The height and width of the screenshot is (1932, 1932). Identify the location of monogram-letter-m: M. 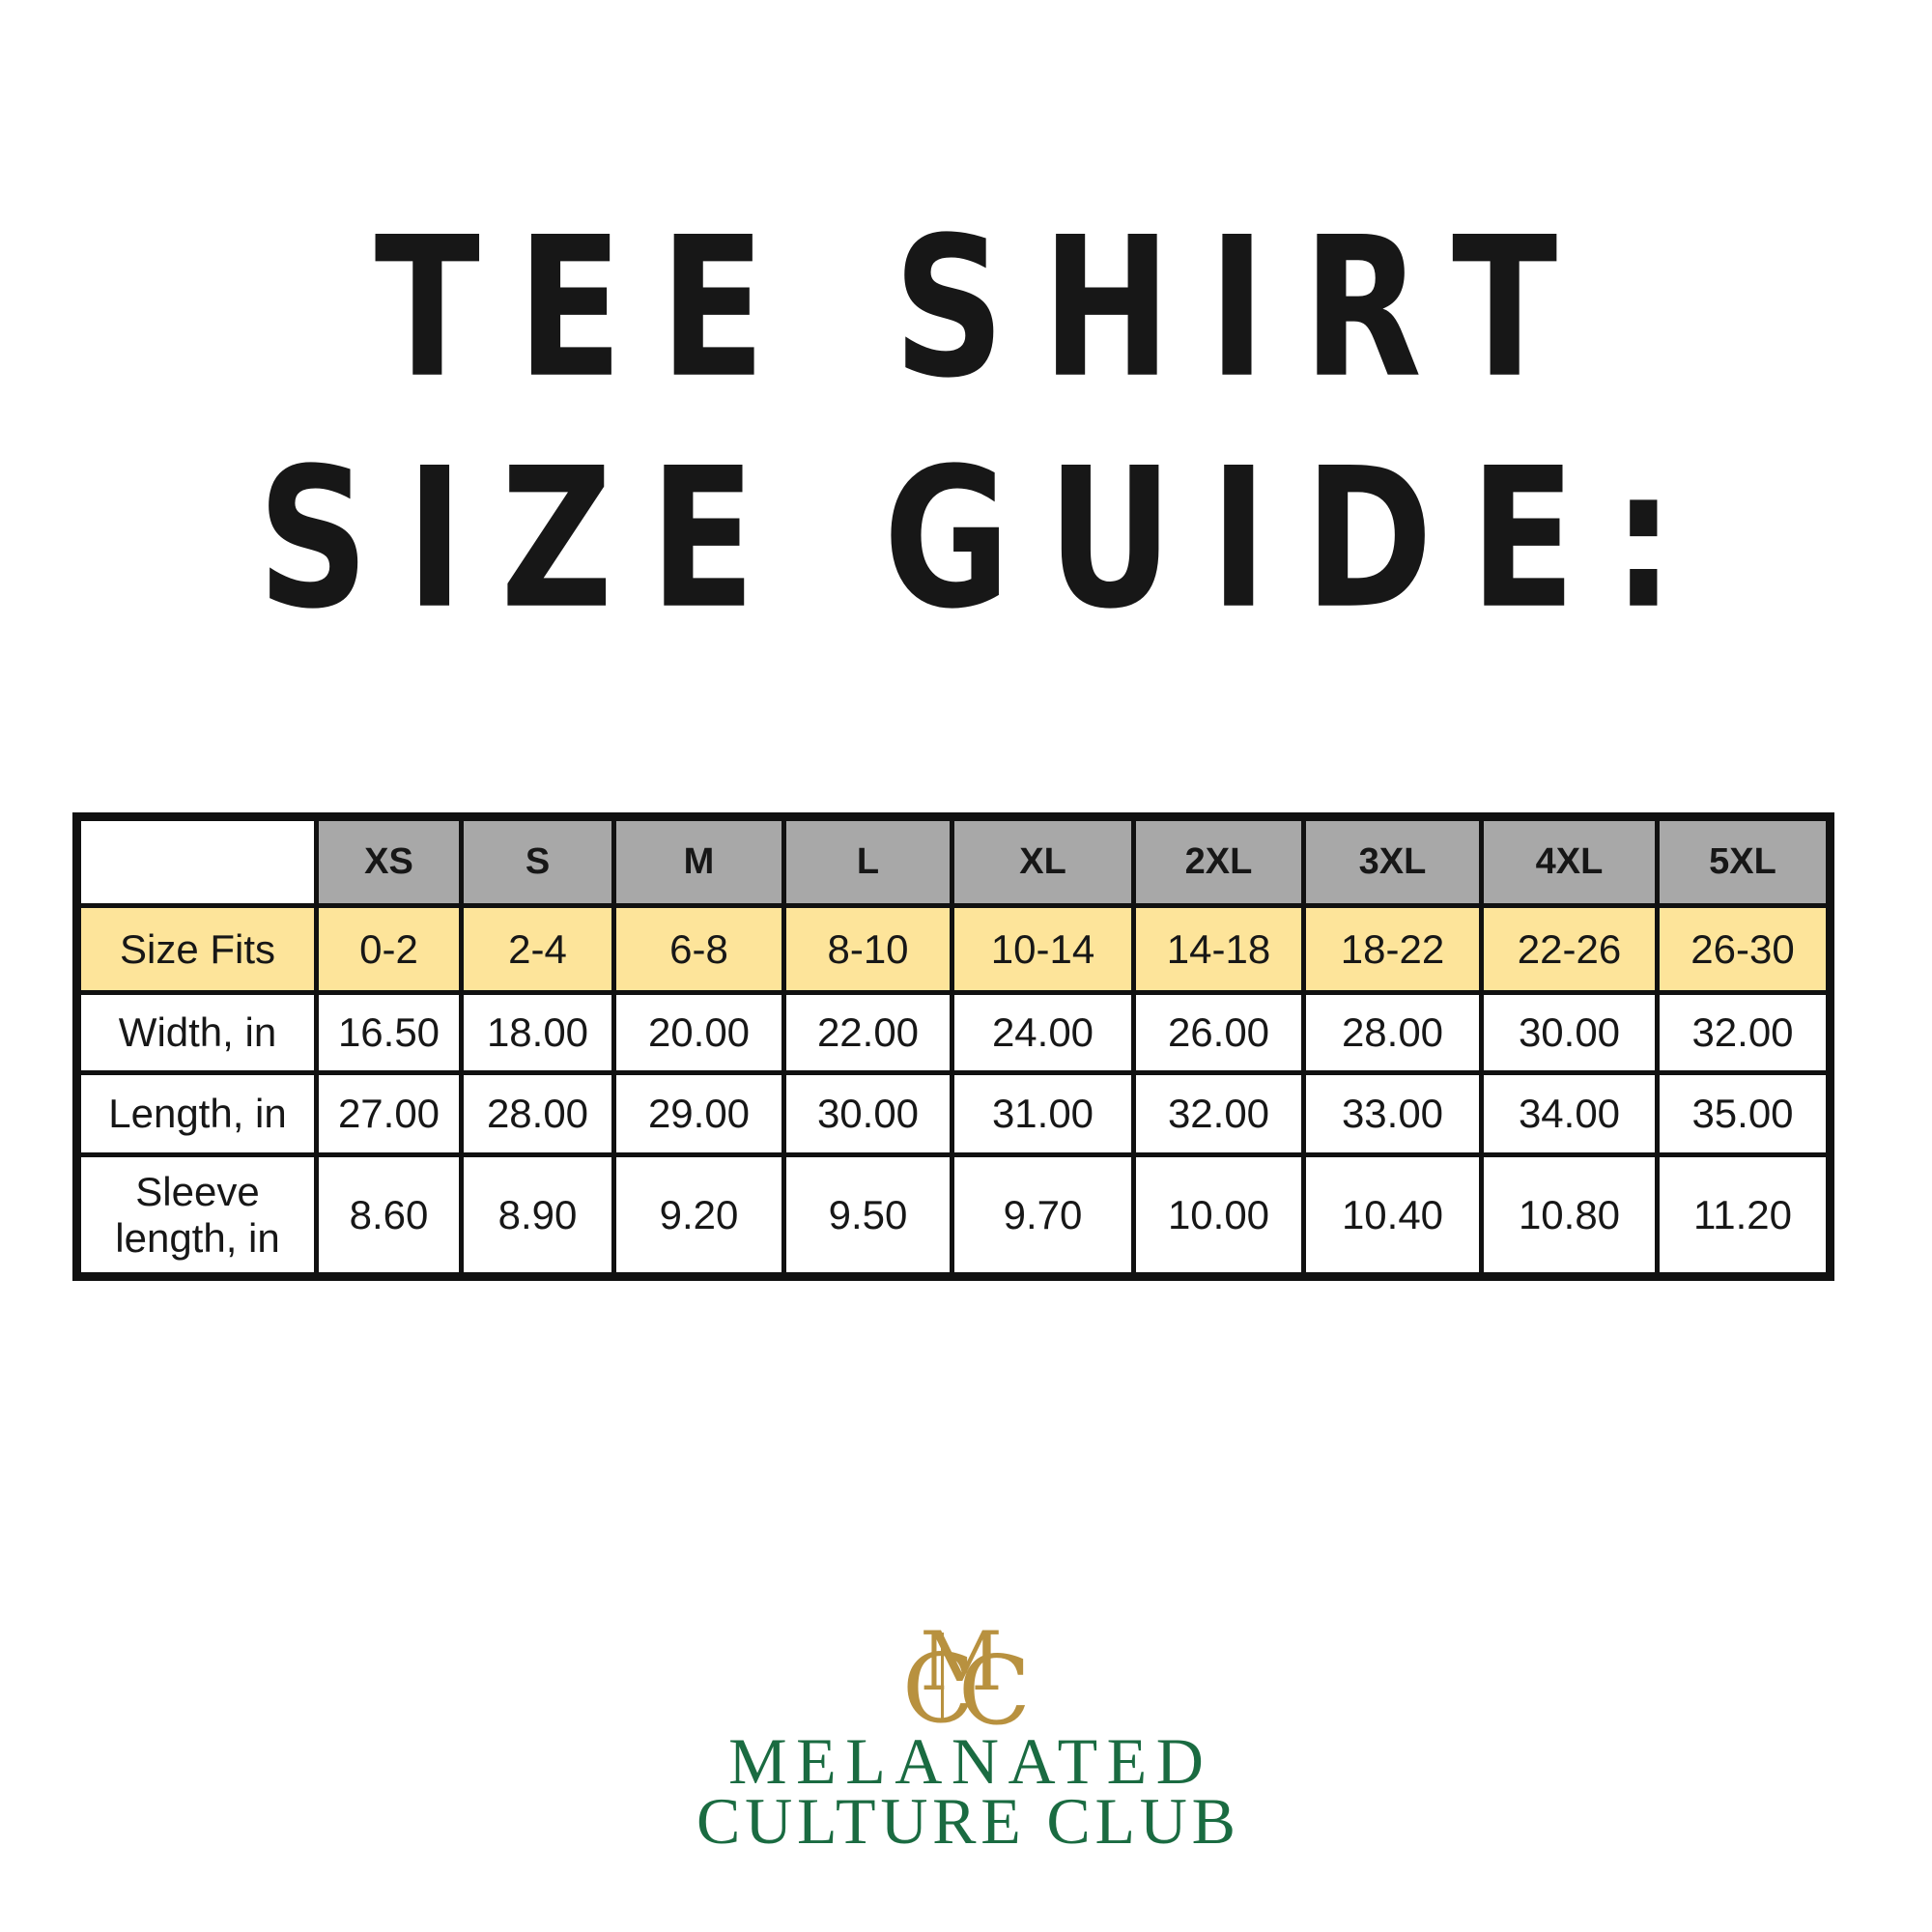
(962, 1661).